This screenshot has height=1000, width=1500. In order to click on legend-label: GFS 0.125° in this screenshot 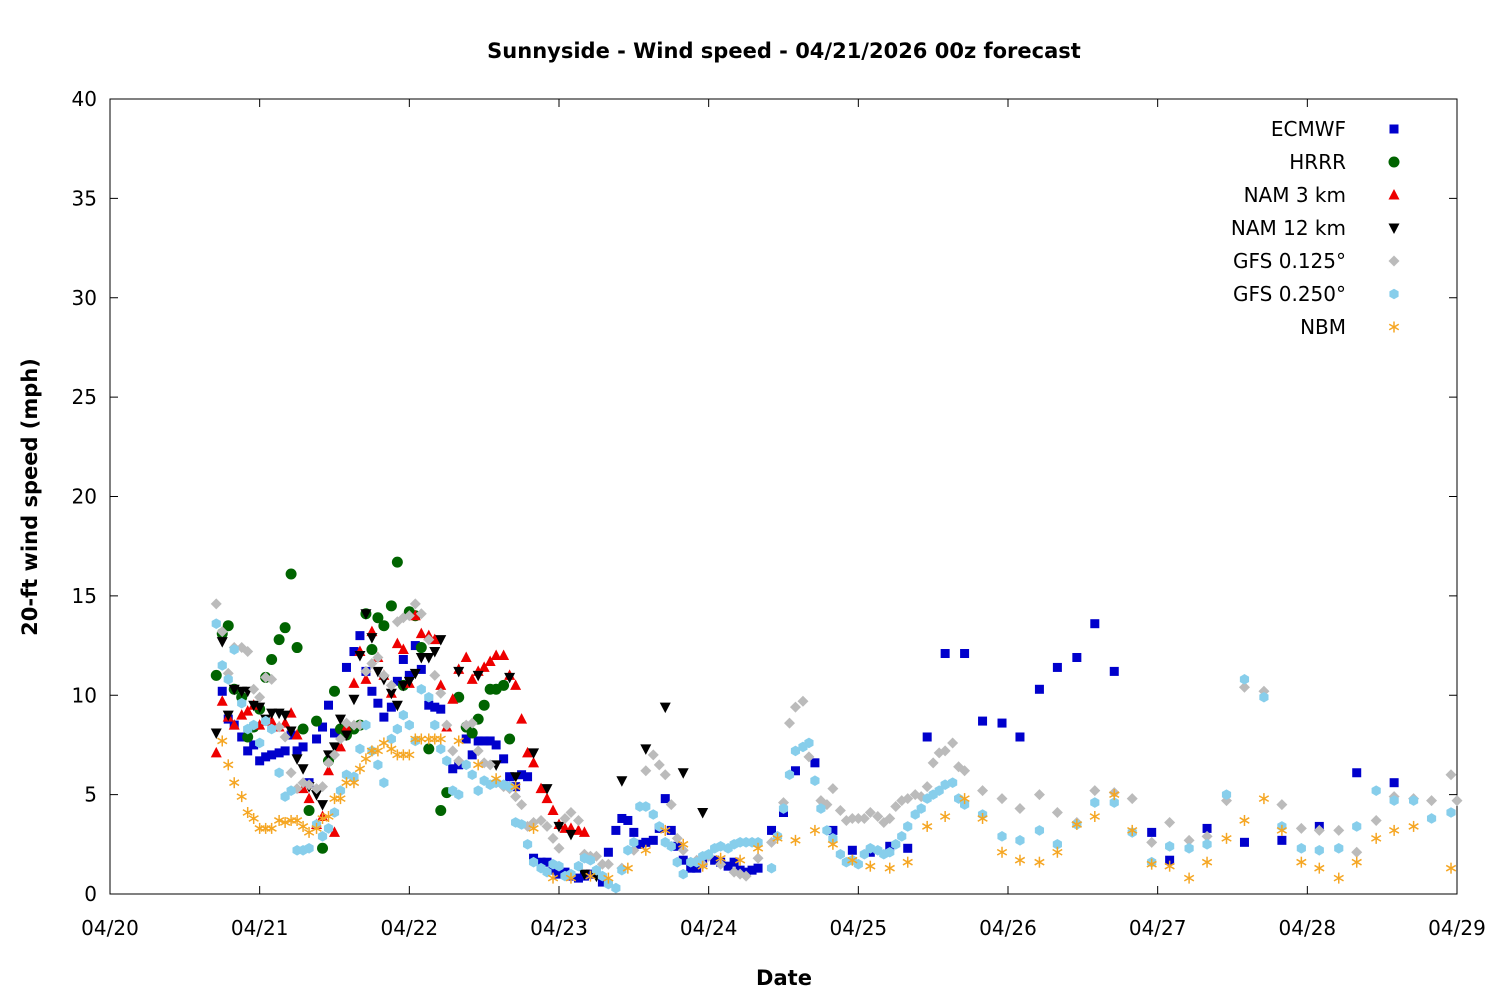, I will do `click(1289, 261)`.